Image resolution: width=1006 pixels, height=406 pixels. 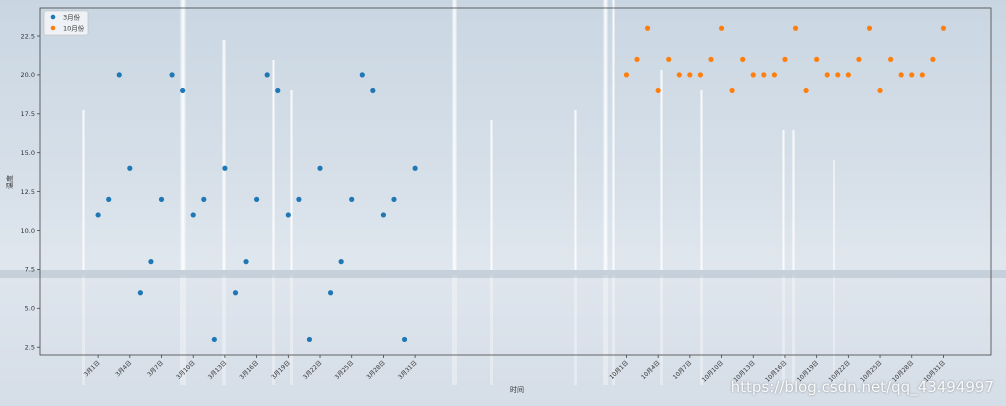 I want to click on watermark-text: https://blog.csdn.net/qq_43494997, so click(x=862, y=387).